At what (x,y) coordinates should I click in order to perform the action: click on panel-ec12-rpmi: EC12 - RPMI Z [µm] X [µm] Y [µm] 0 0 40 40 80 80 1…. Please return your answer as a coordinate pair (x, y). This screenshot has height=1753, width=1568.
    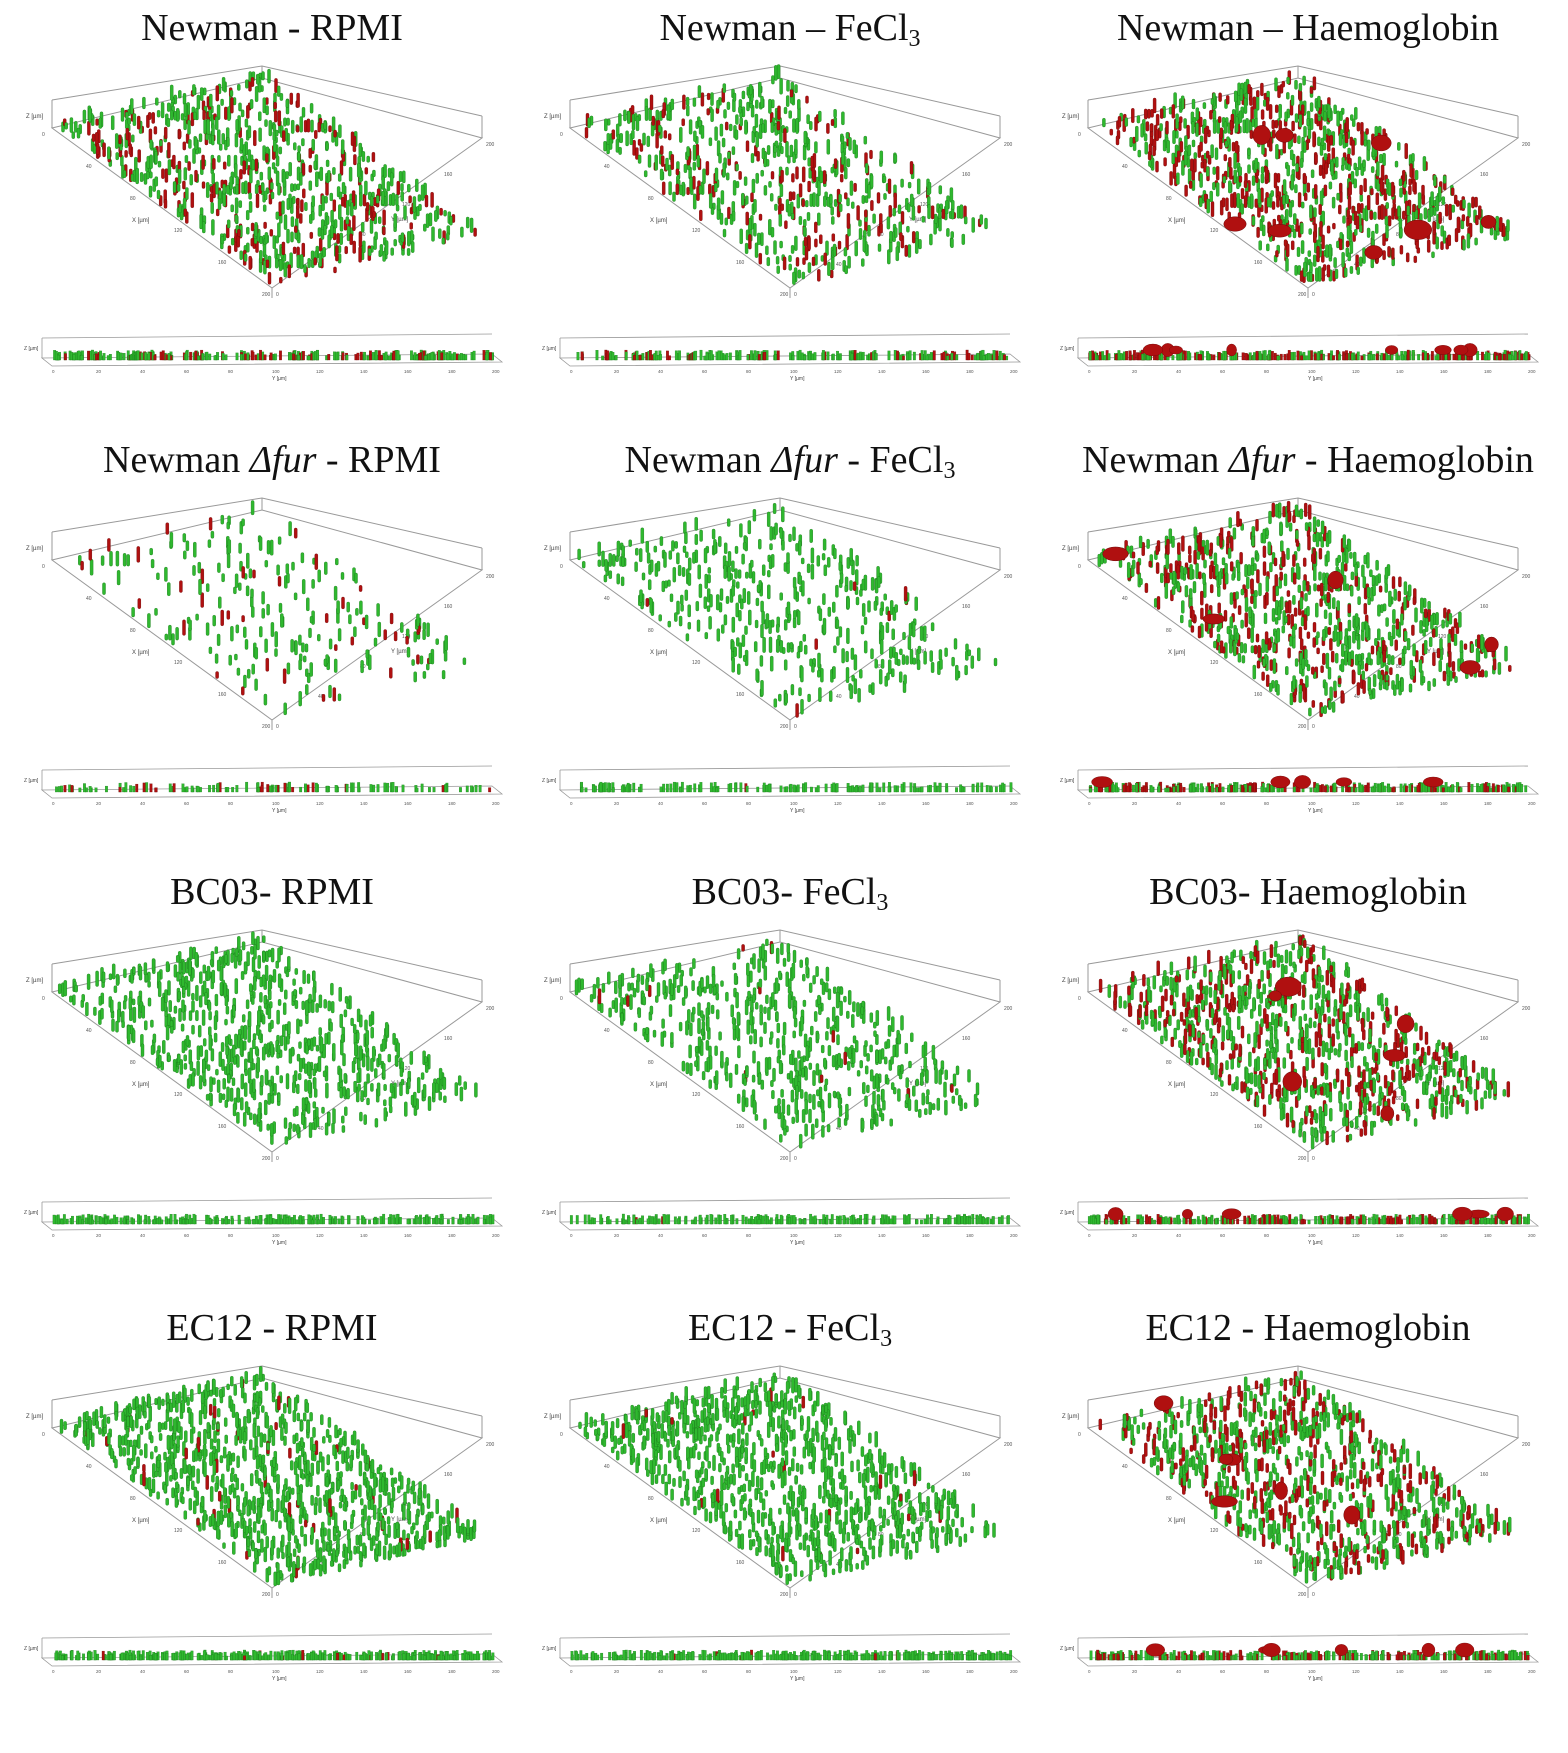
    Looking at the image, I should click on (272, 1515).